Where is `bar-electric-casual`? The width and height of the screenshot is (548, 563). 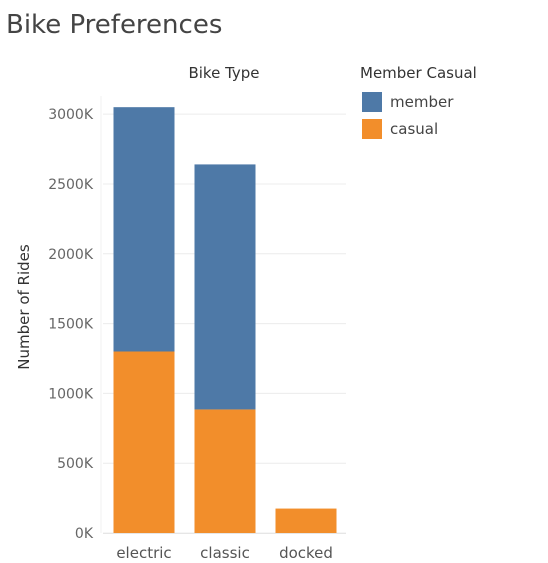
bar-electric-casual is located at coordinates (144, 442).